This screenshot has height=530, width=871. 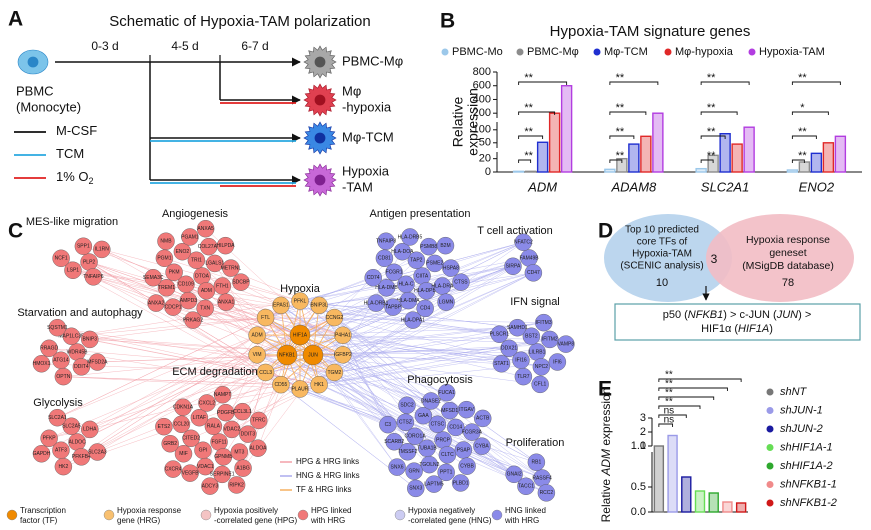 What do you see at coordinates (254, 46) in the screenshot?
I see `day-label: 6-7 d` at bounding box center [254, 46].